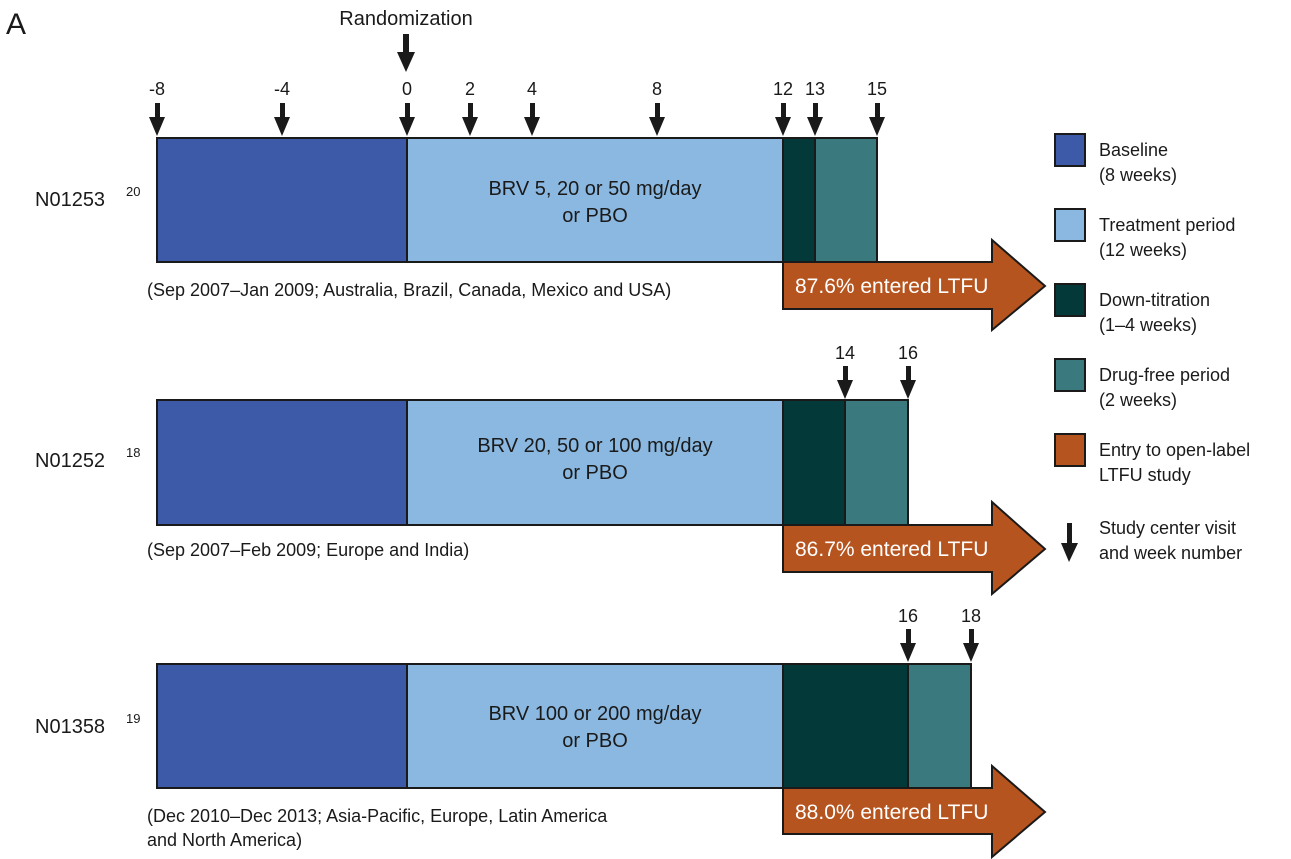 Image resolution: width=1291 pixels, height=859 pixels. I want to click on week-label: 4, so click(532, 89).